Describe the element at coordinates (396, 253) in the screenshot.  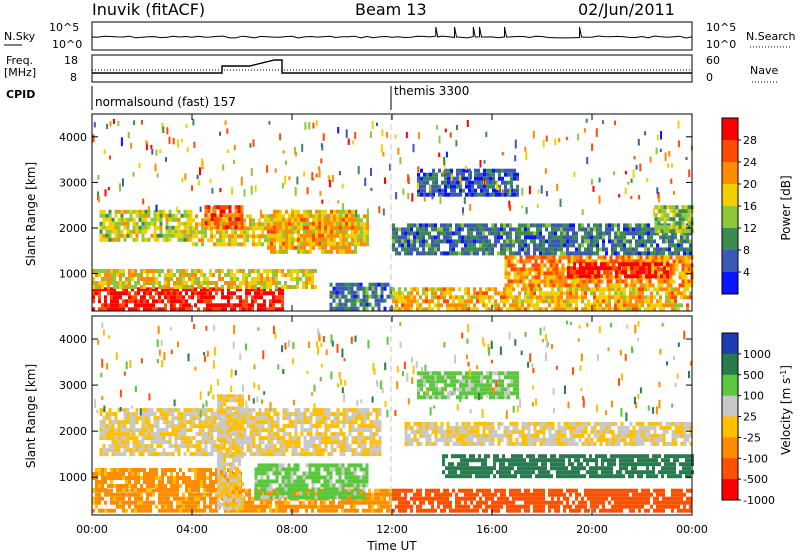
I see `power-cell-2037` at that location.